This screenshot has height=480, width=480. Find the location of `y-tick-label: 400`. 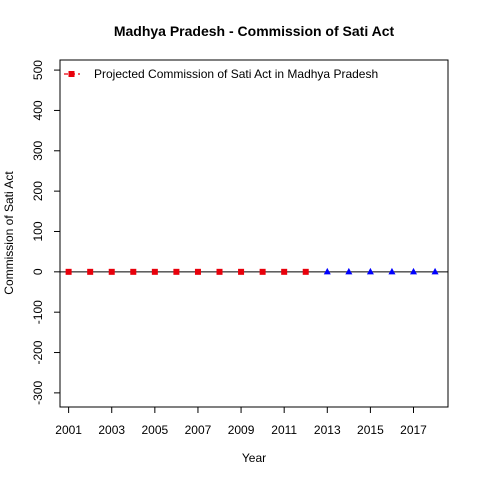

y-tick-label: 400 is located at coordinates (38, 110).